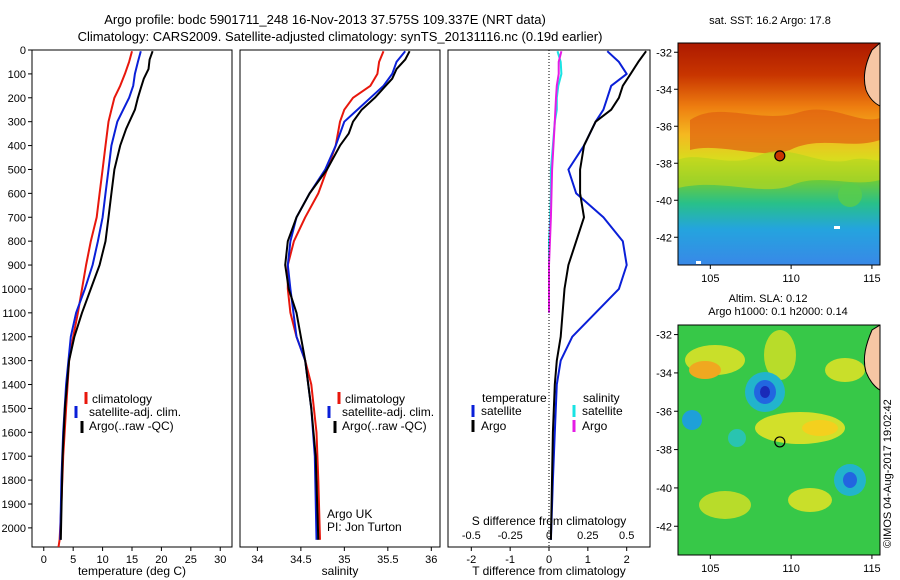  I want to click on depth-tick-label: 600, so click(17, 194).